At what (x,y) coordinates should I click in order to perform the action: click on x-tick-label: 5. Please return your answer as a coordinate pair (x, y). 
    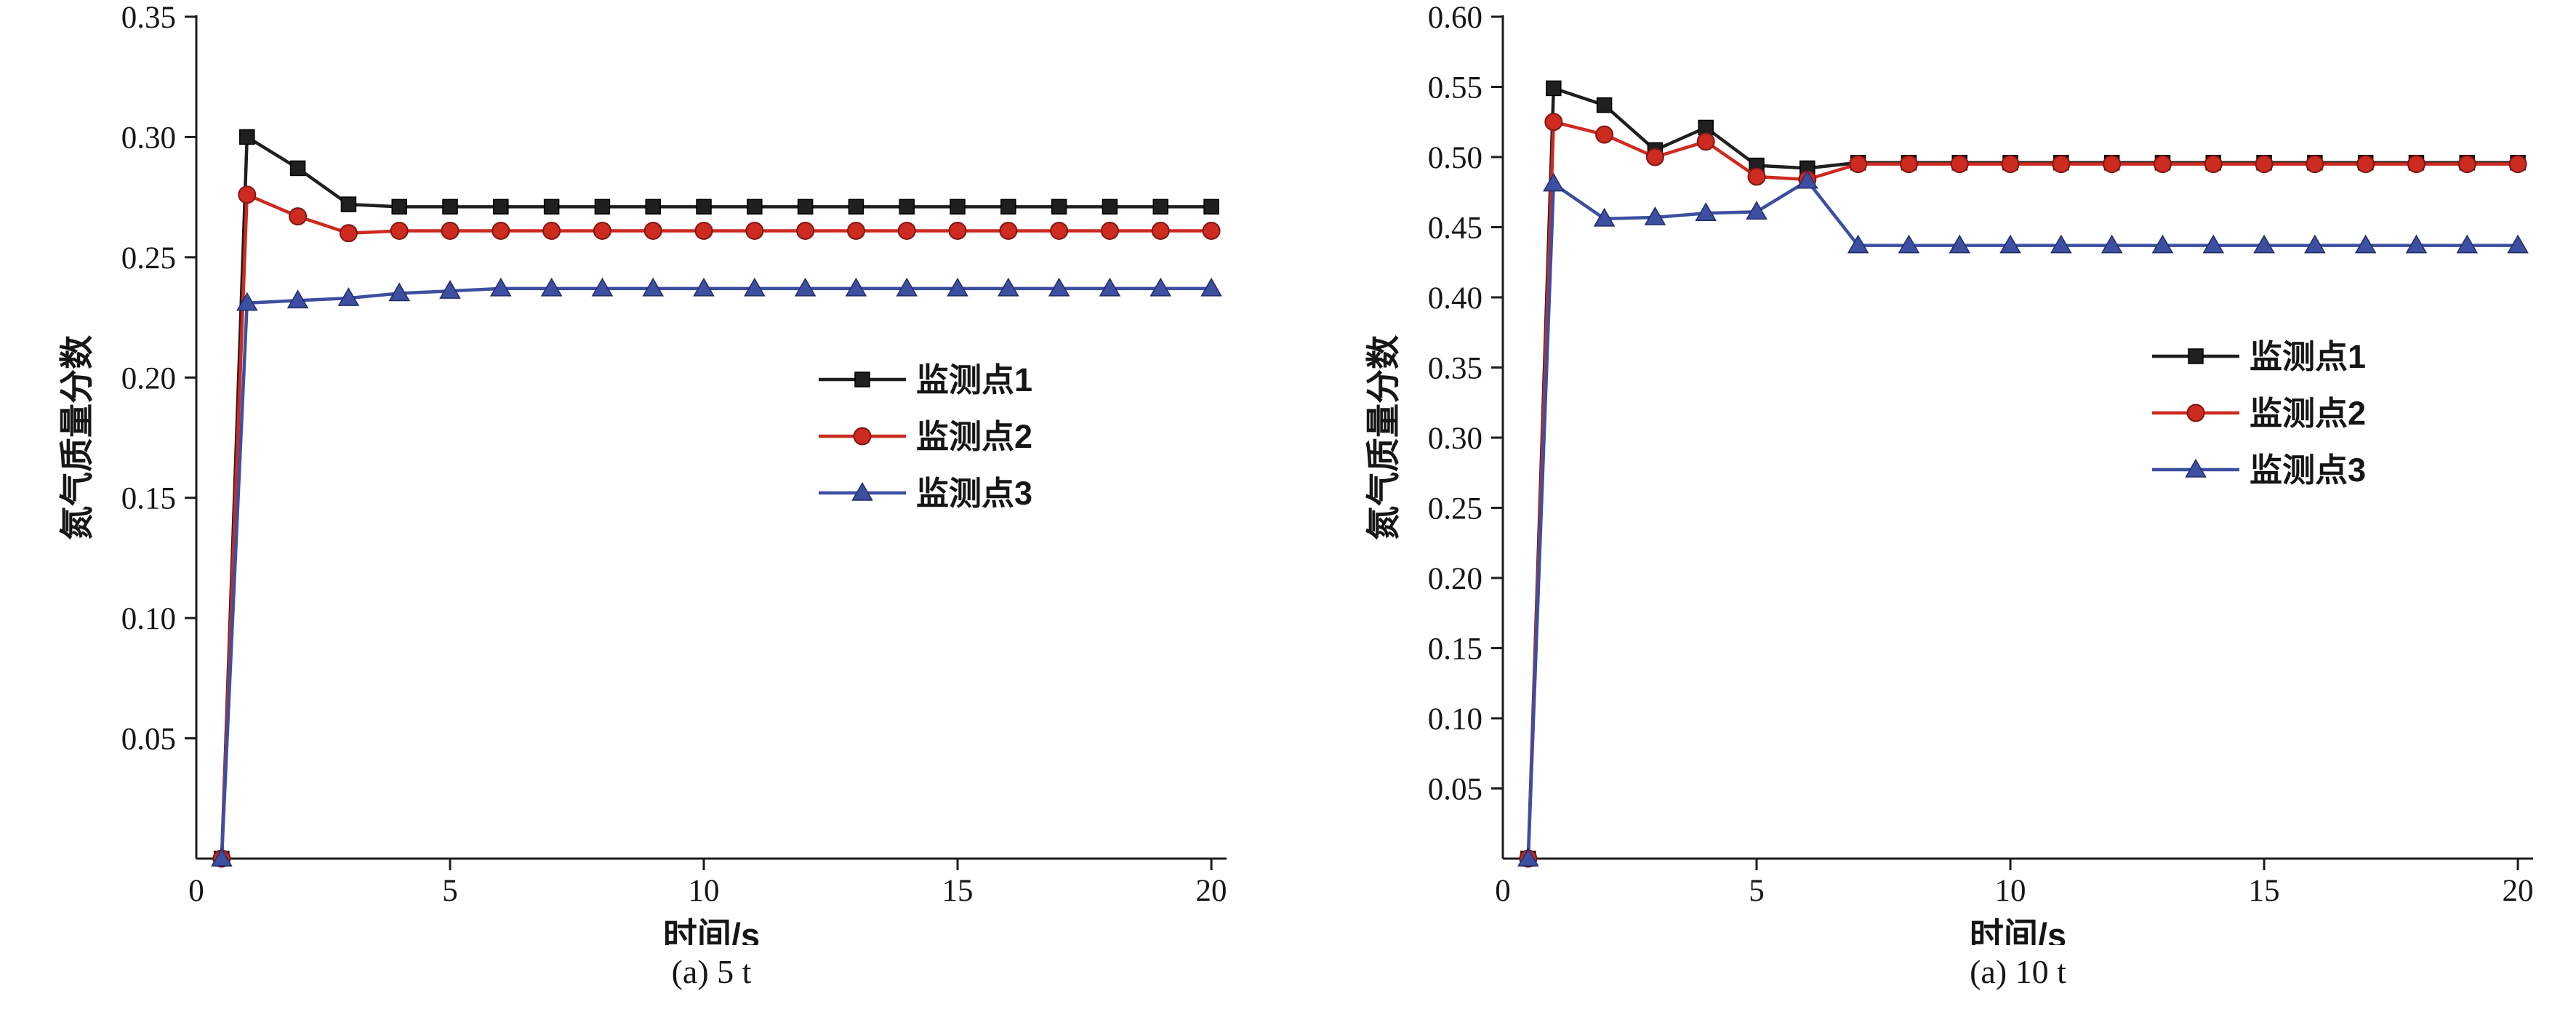
    Looking at the image, I should click on (1757, 891).